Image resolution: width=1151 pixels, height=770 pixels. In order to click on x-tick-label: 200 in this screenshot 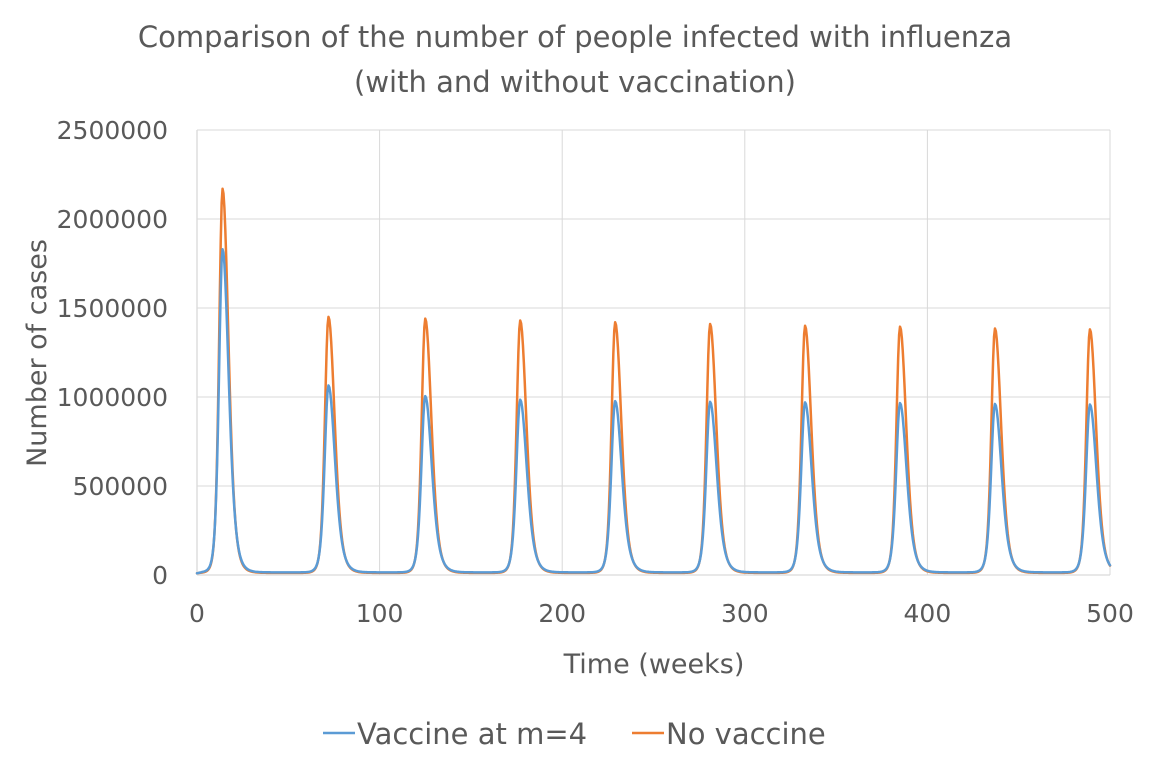, I will do `click(562, 613)`.